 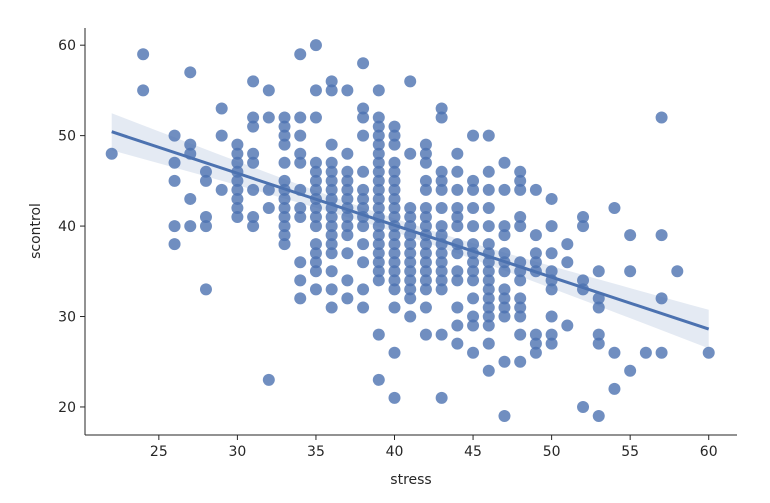 What do you see at coordinates (67, 46) in the screenshot?
I see `y-tick-label: 60` at bounding box center [67, 46].